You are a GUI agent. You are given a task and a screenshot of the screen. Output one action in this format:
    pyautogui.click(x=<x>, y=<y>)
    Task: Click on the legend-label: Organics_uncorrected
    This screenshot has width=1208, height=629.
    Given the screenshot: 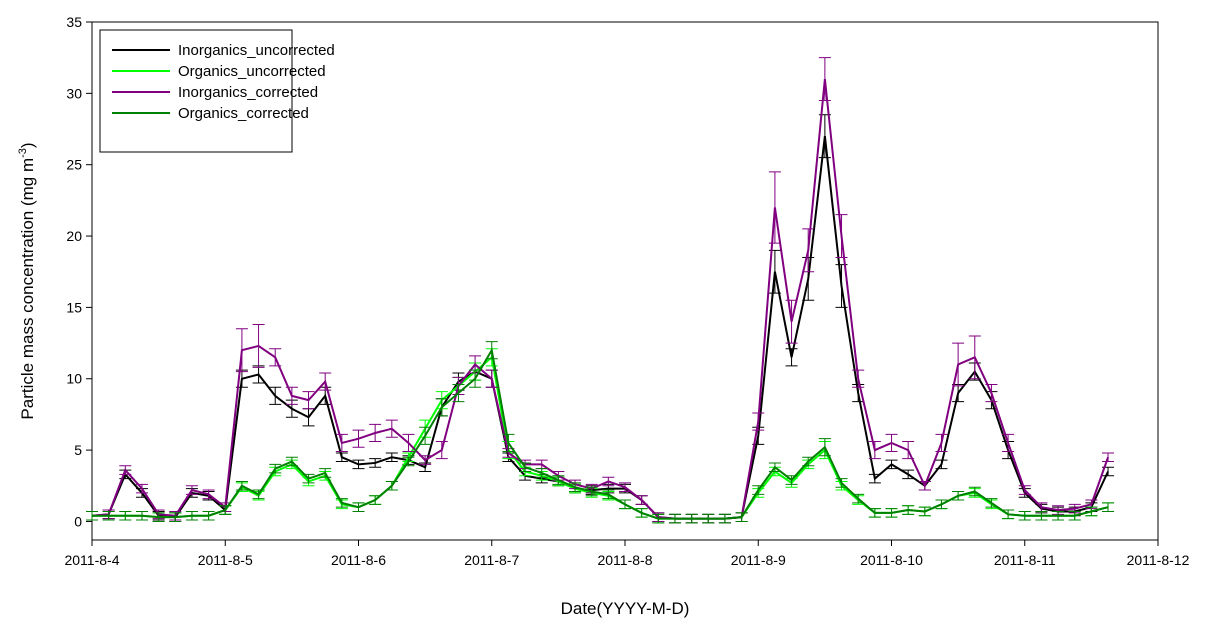 What is the action you would take?
    pyautogui.click(x=252, y=71)
    